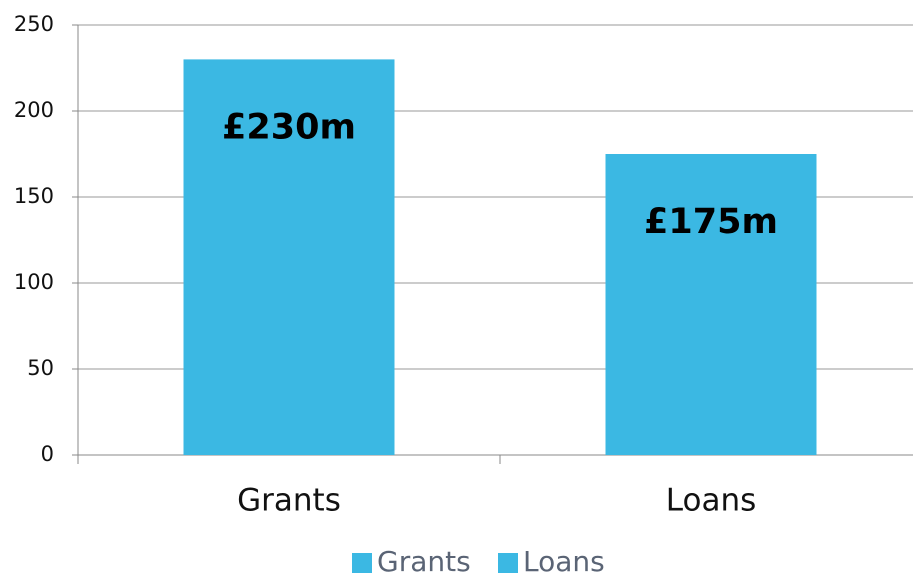 This screenshot has height=576, width=913. I want to click on data-label: £175m, so click(711, 222).